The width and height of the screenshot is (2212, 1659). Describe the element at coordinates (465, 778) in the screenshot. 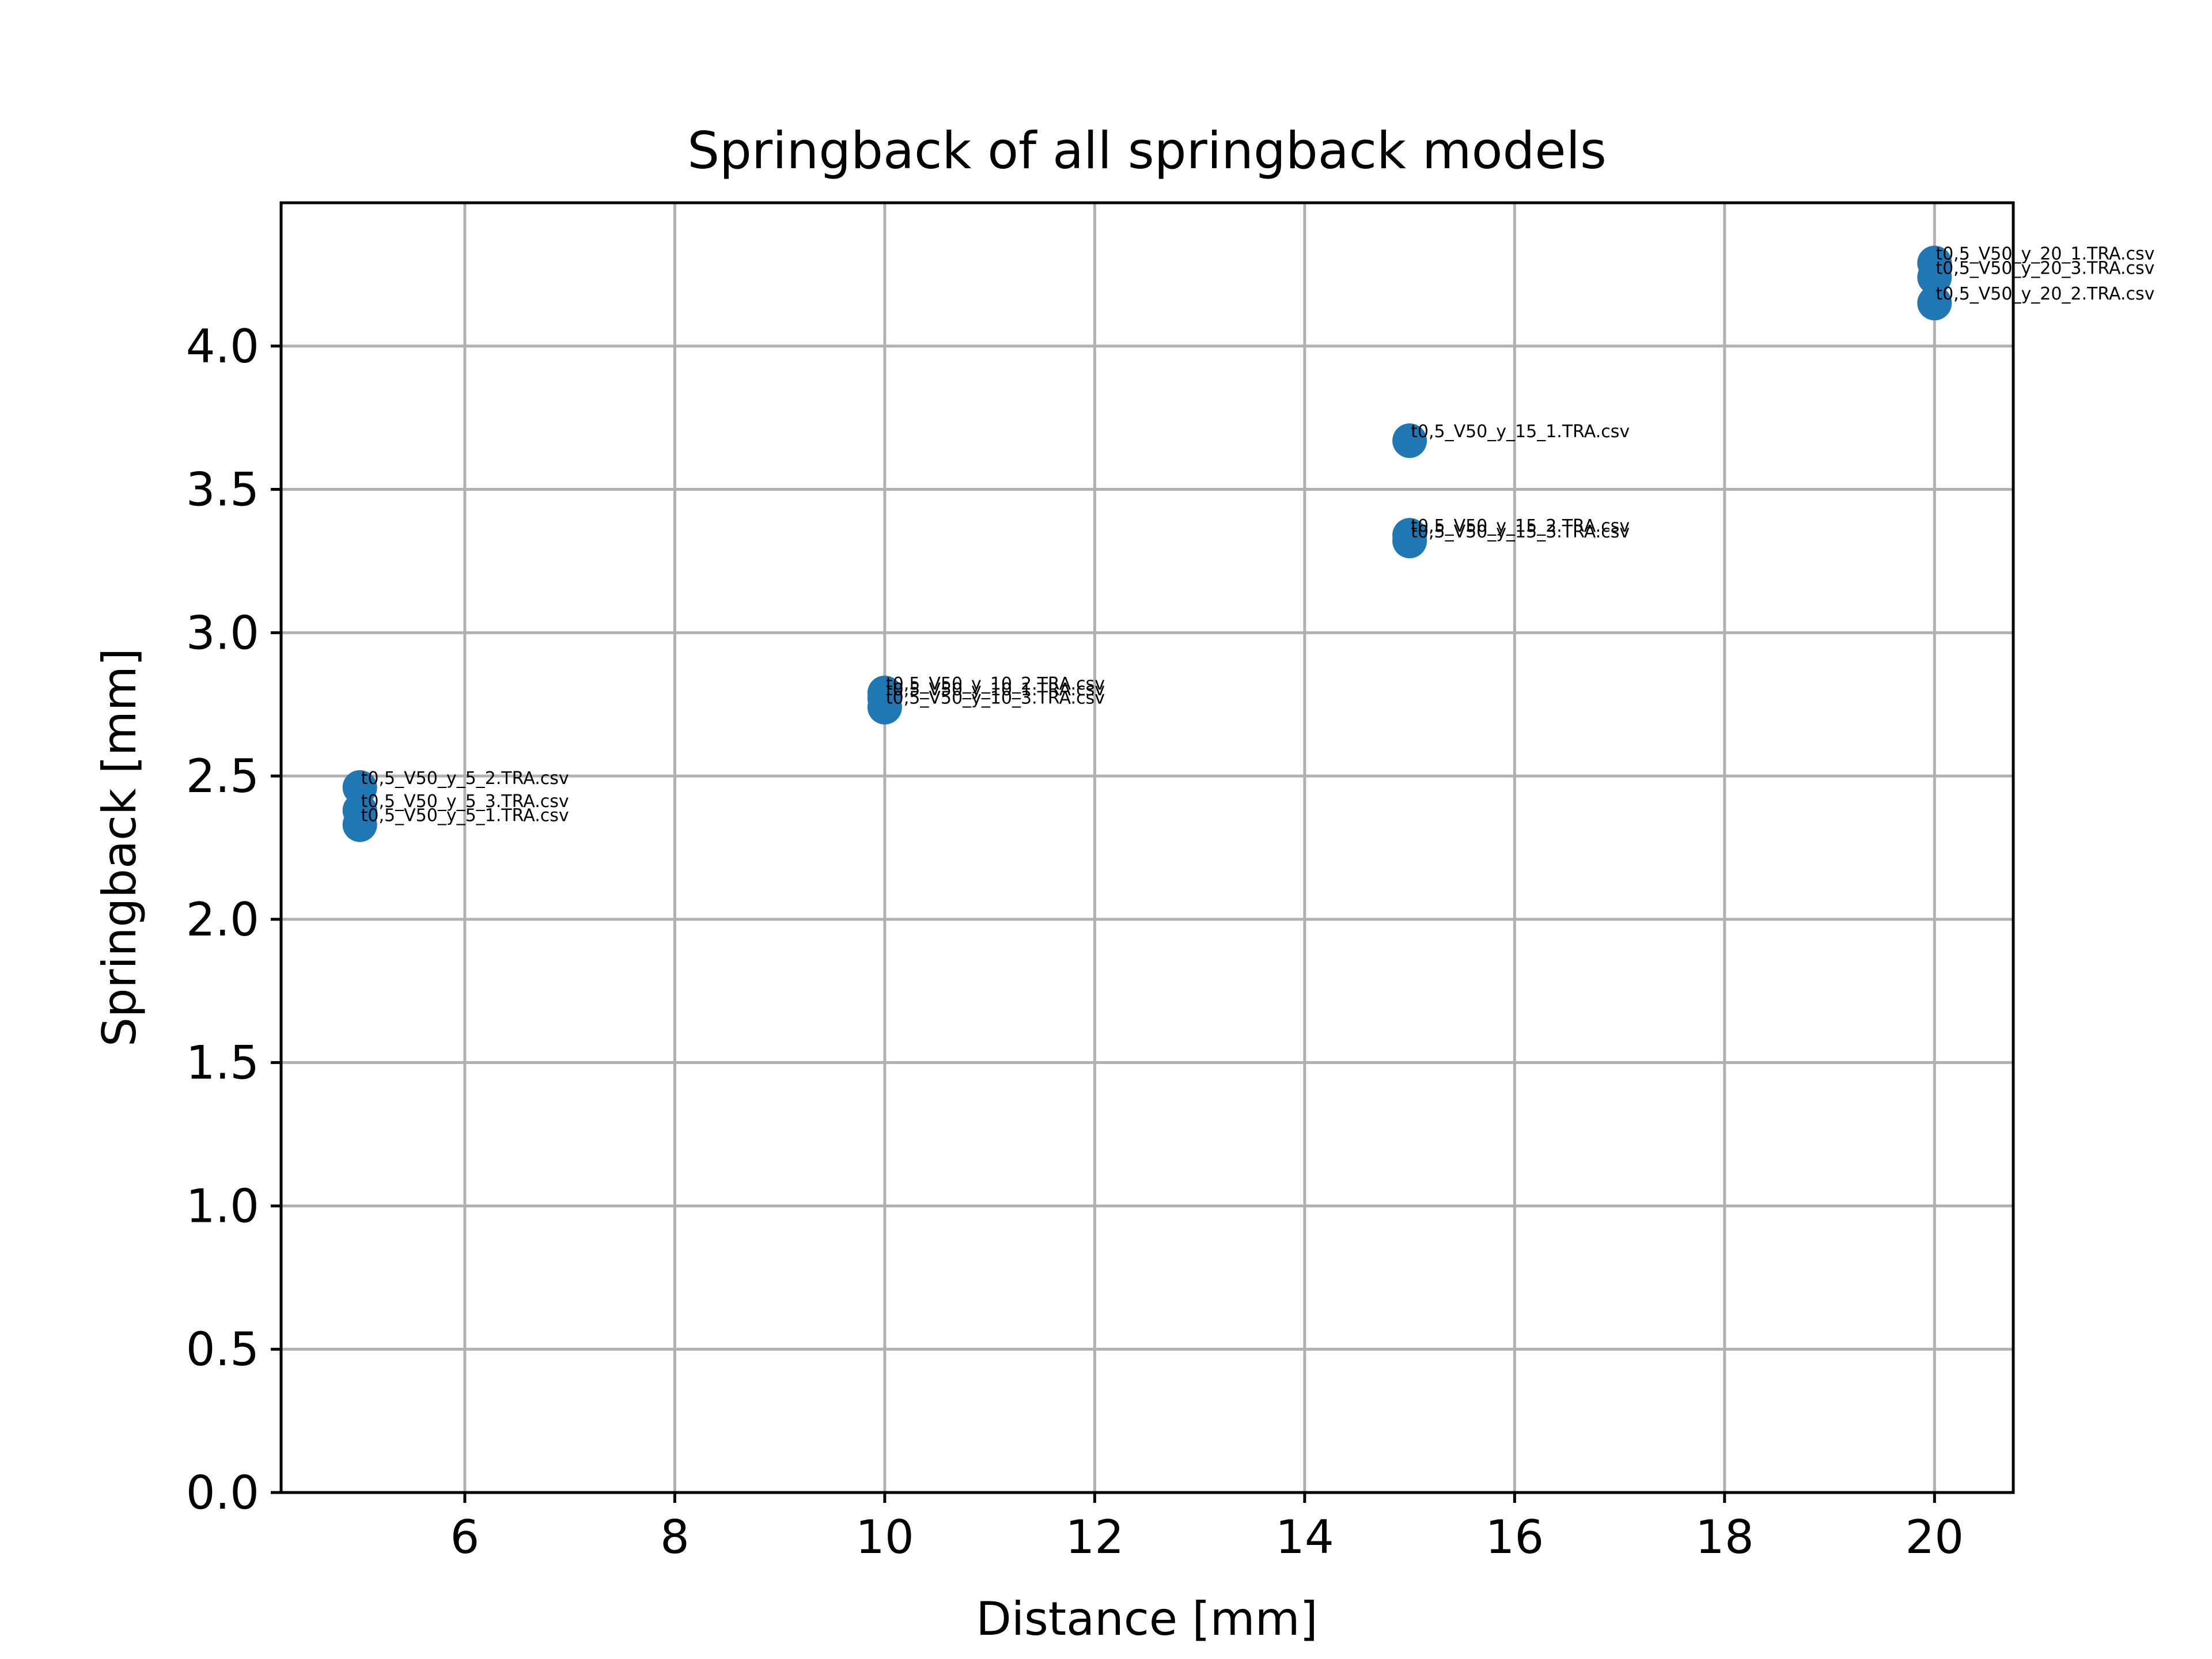

I see `point-label: t0,5_V50_y_5_2.TRA.csv` at that location.